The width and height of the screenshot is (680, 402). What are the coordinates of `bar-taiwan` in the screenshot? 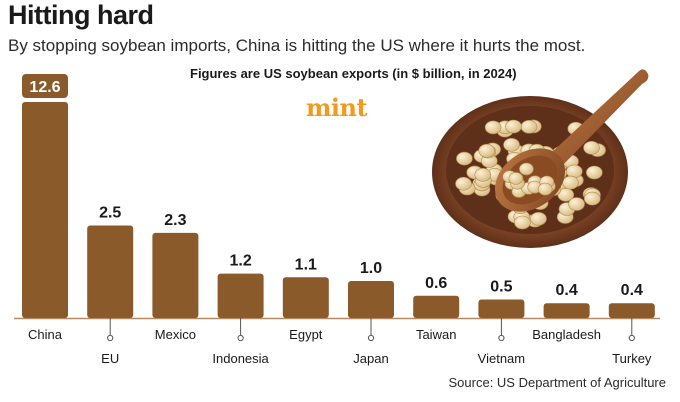 It's located at (436, 306).